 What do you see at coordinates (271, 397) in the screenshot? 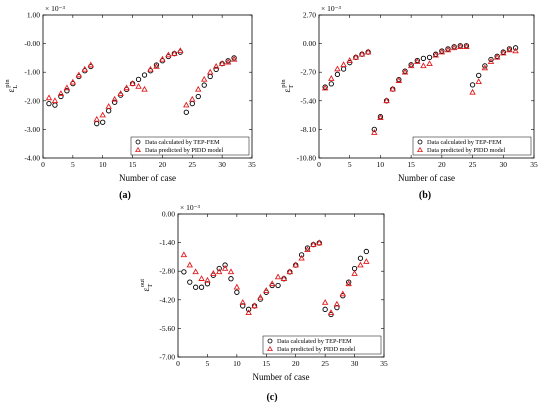
I see `panel-label: (c)` at bounding box center [271, 397].